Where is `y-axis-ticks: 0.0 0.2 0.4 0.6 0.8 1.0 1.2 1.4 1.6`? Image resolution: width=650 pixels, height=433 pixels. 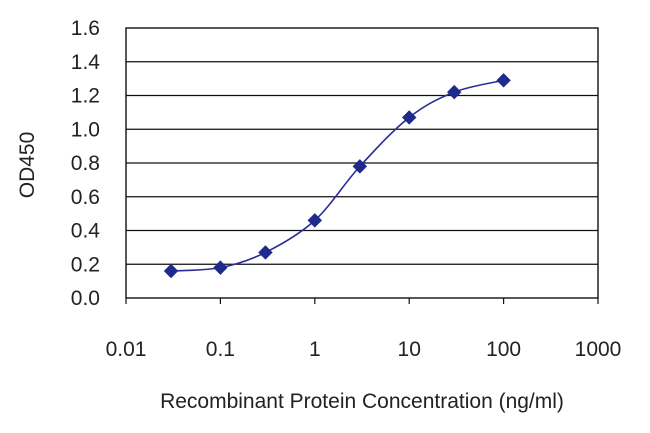 y-axis-ticks: 0.0 0.2 0.4 0.6 0.8 1.0 1.2 1.4 1.6 is located at coordinates (86, 163).